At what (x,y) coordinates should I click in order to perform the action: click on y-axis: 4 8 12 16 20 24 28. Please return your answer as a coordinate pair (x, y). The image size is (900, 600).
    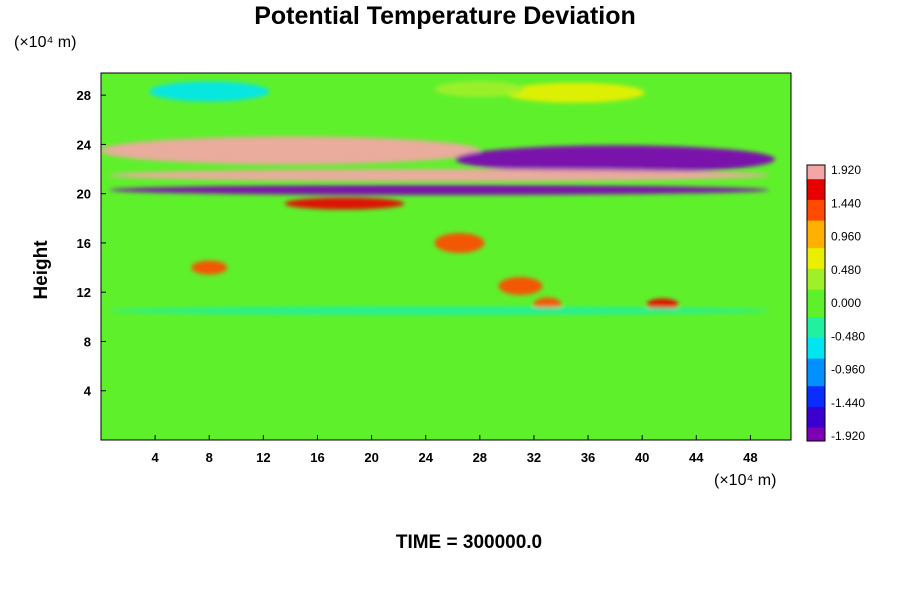
    Looking at the image, I should click on (91, 243).